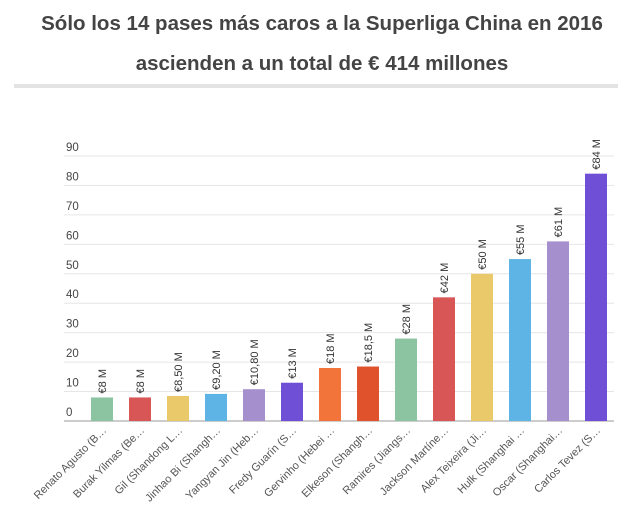 The width and height of the screenshot is (644, 529). Describe the element at coordinates (445, 278) in the screenshot. I see `data-label: €42 M` at that location.